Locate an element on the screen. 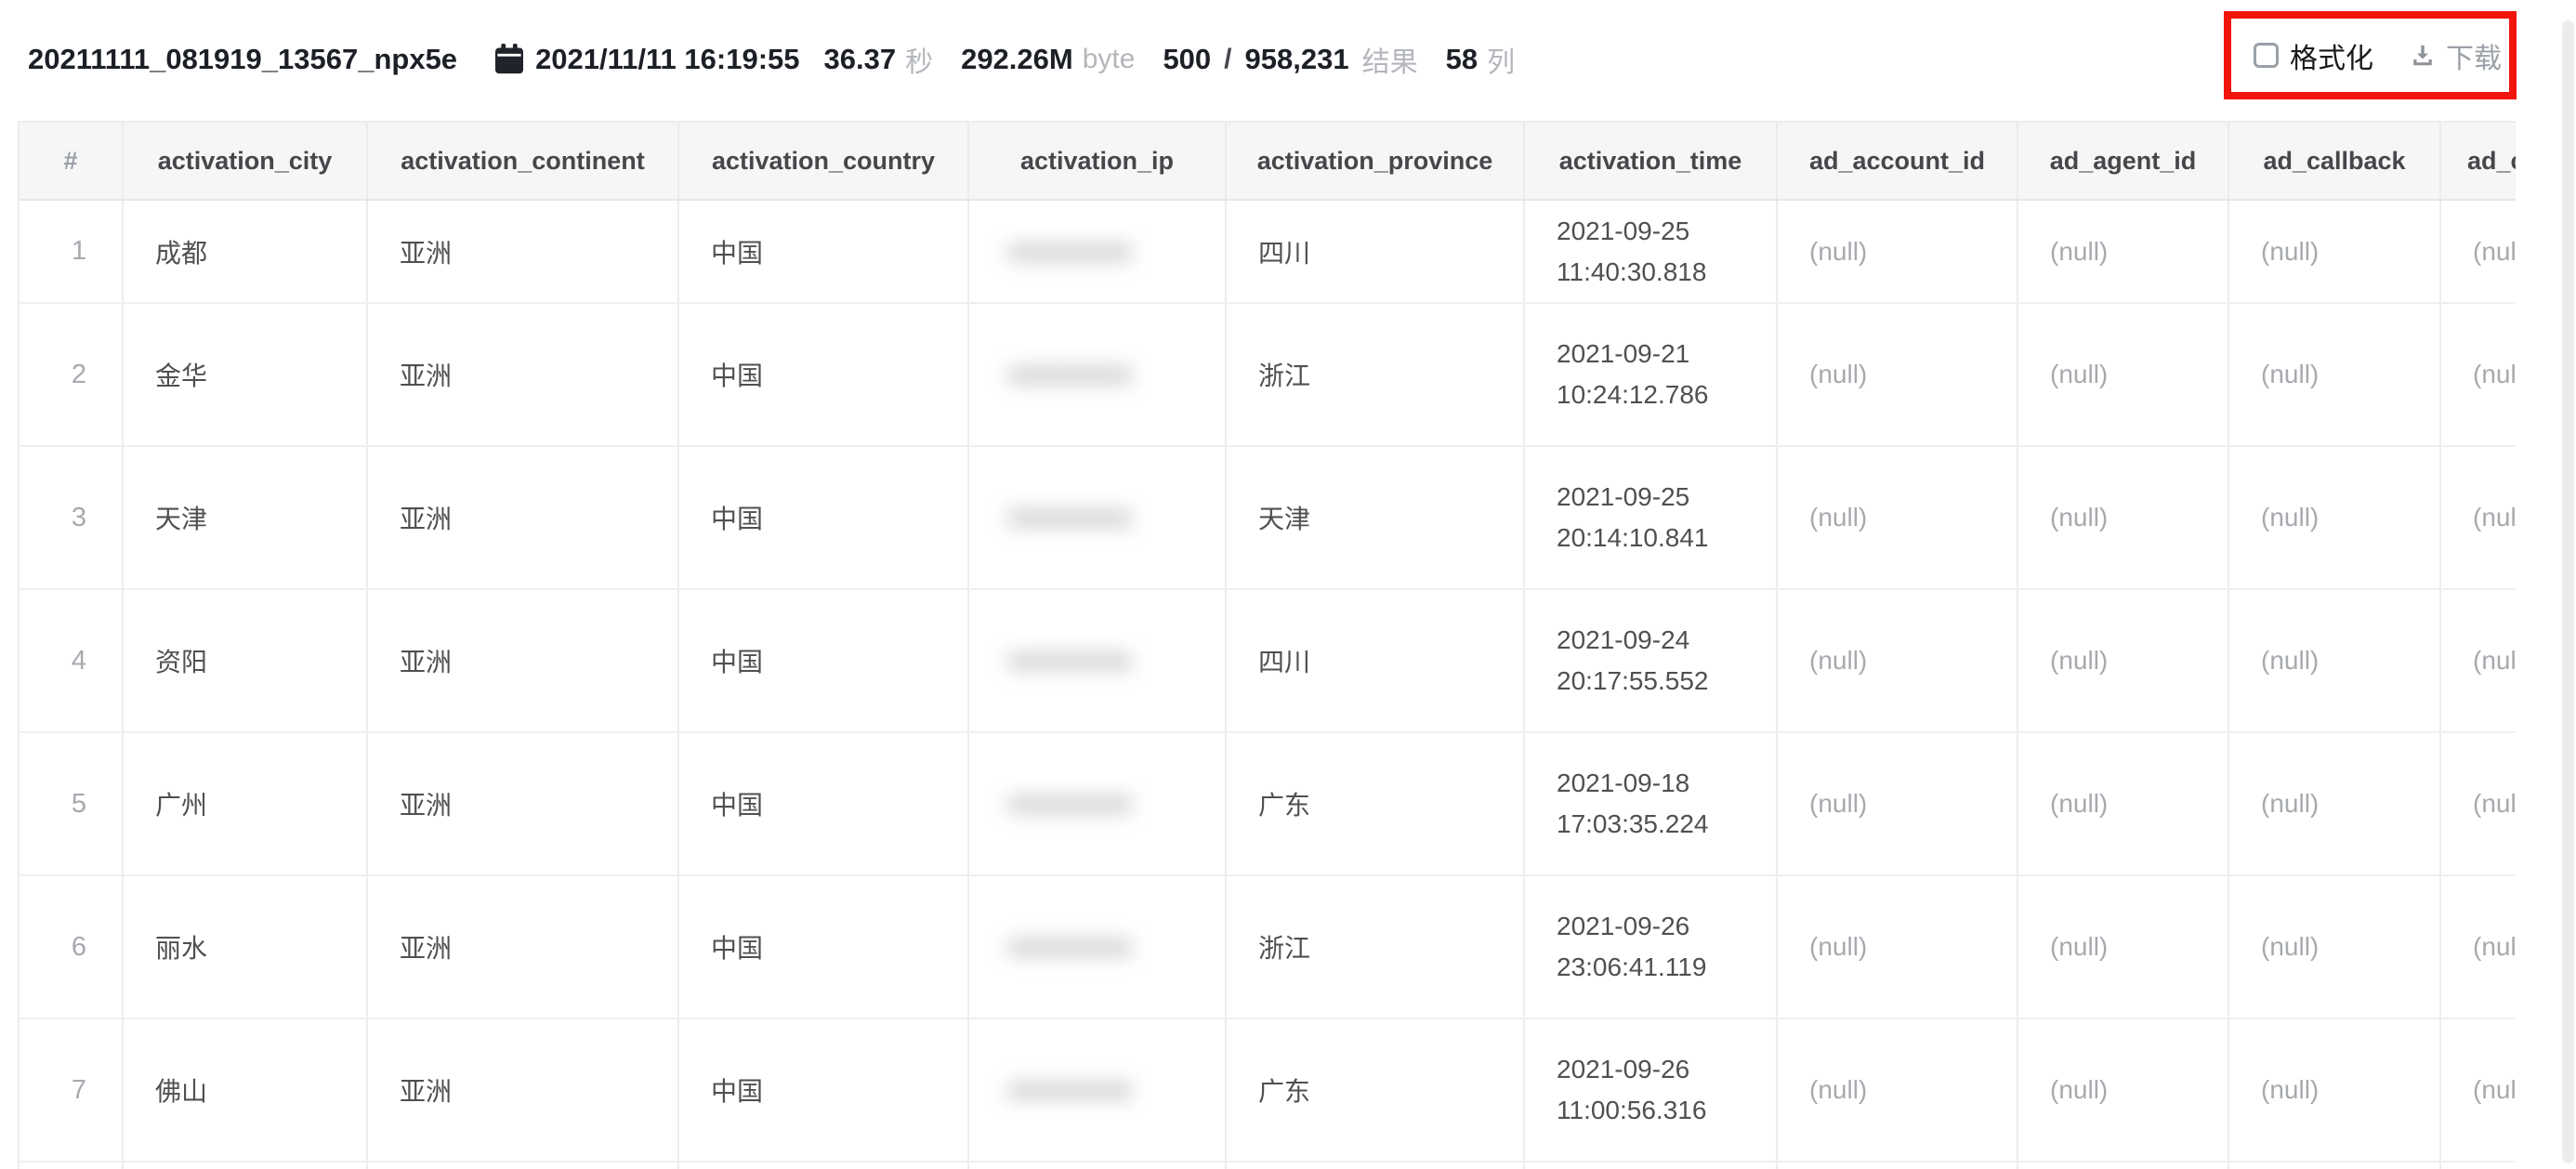 This screenshot has width=2576, height=1169. cell-index: 4 is located at coordinates (72, 661).